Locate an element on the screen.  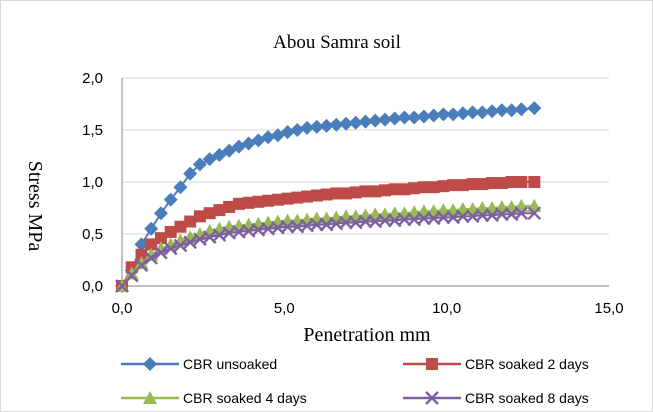
legend-label: CBR soaked 2 days is located at coordinates (527, 364).